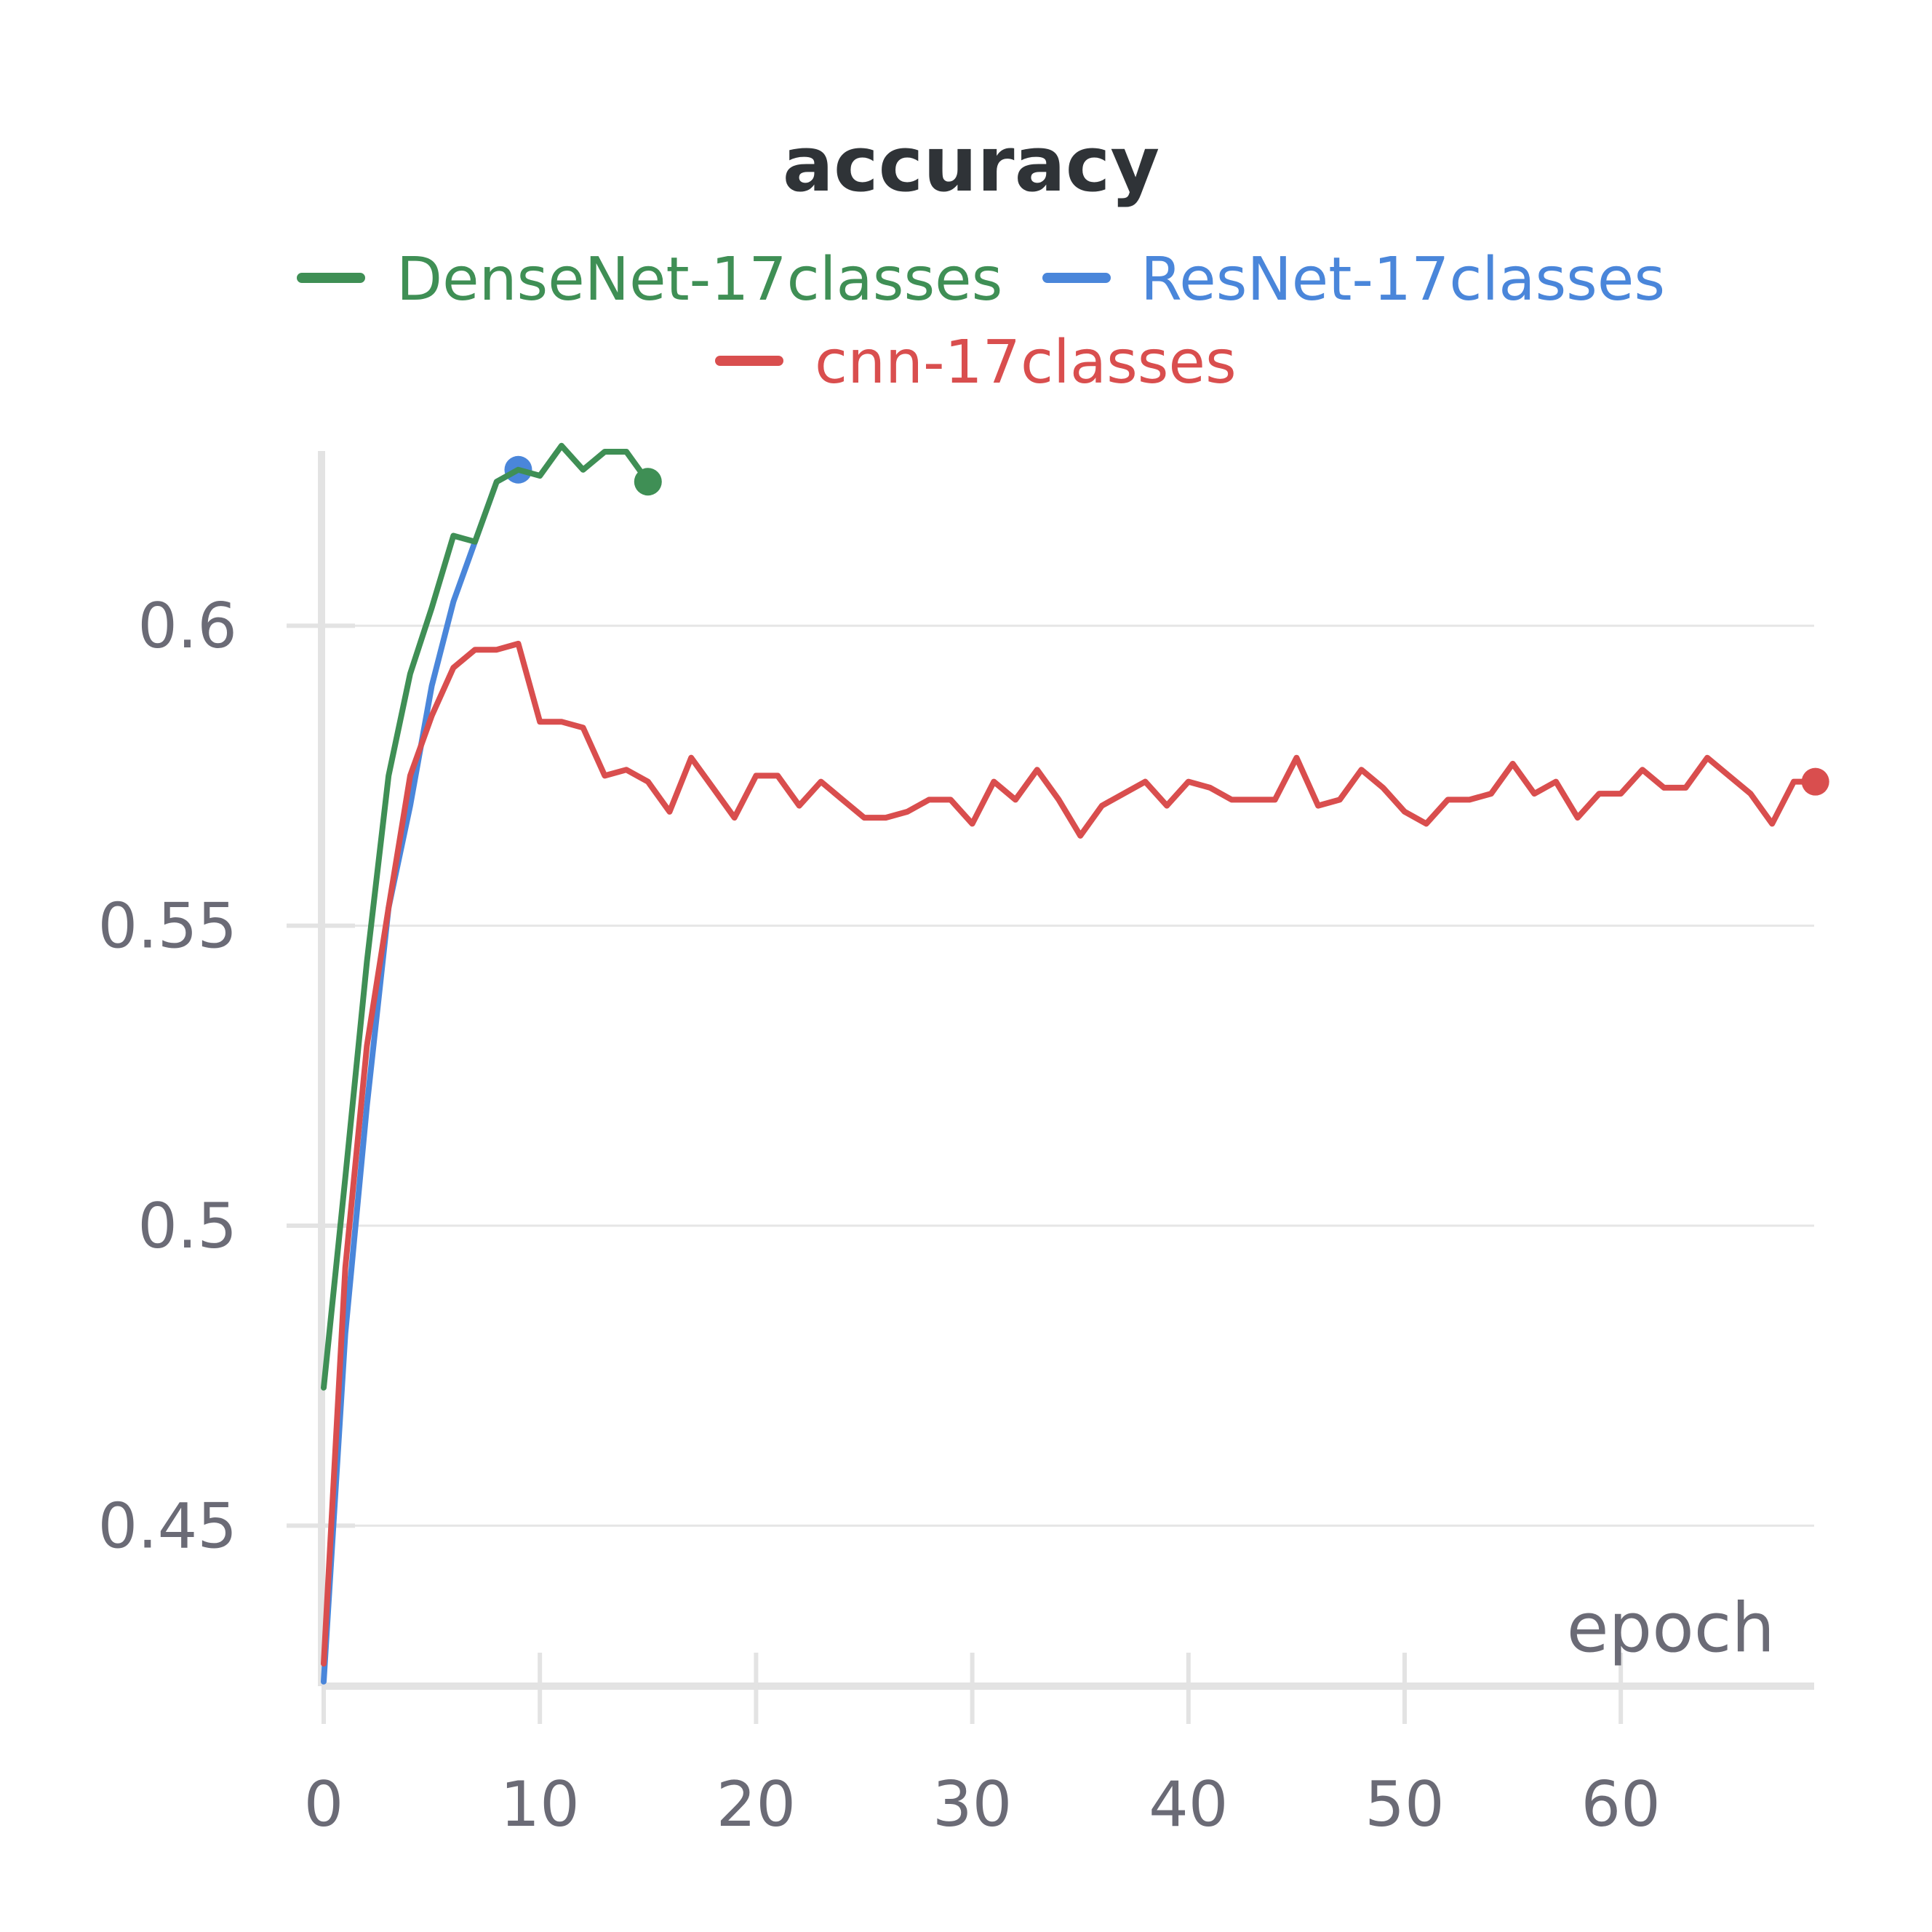 The width and height of the screenshot is (1932, 1932). I want to click on chart-title: accuracy, so click(971, 165).